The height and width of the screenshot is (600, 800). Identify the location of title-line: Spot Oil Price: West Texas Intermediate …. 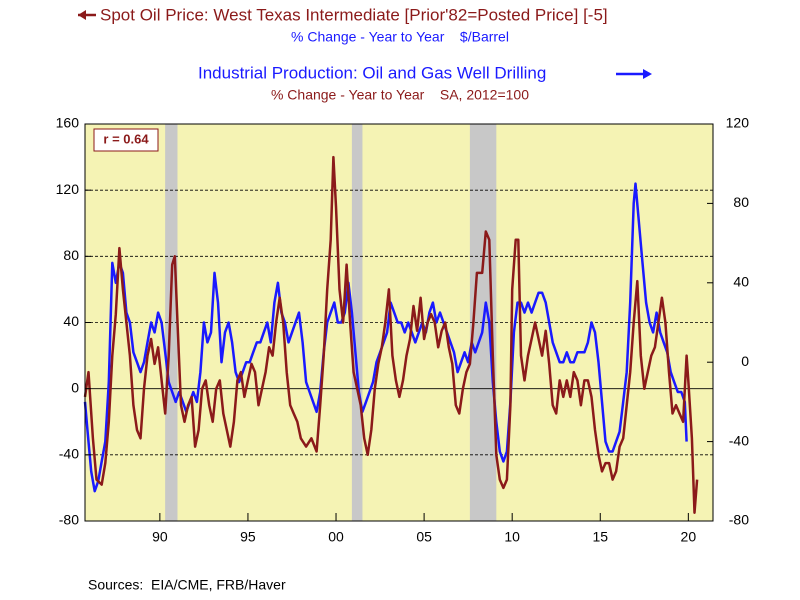
(354, 14).